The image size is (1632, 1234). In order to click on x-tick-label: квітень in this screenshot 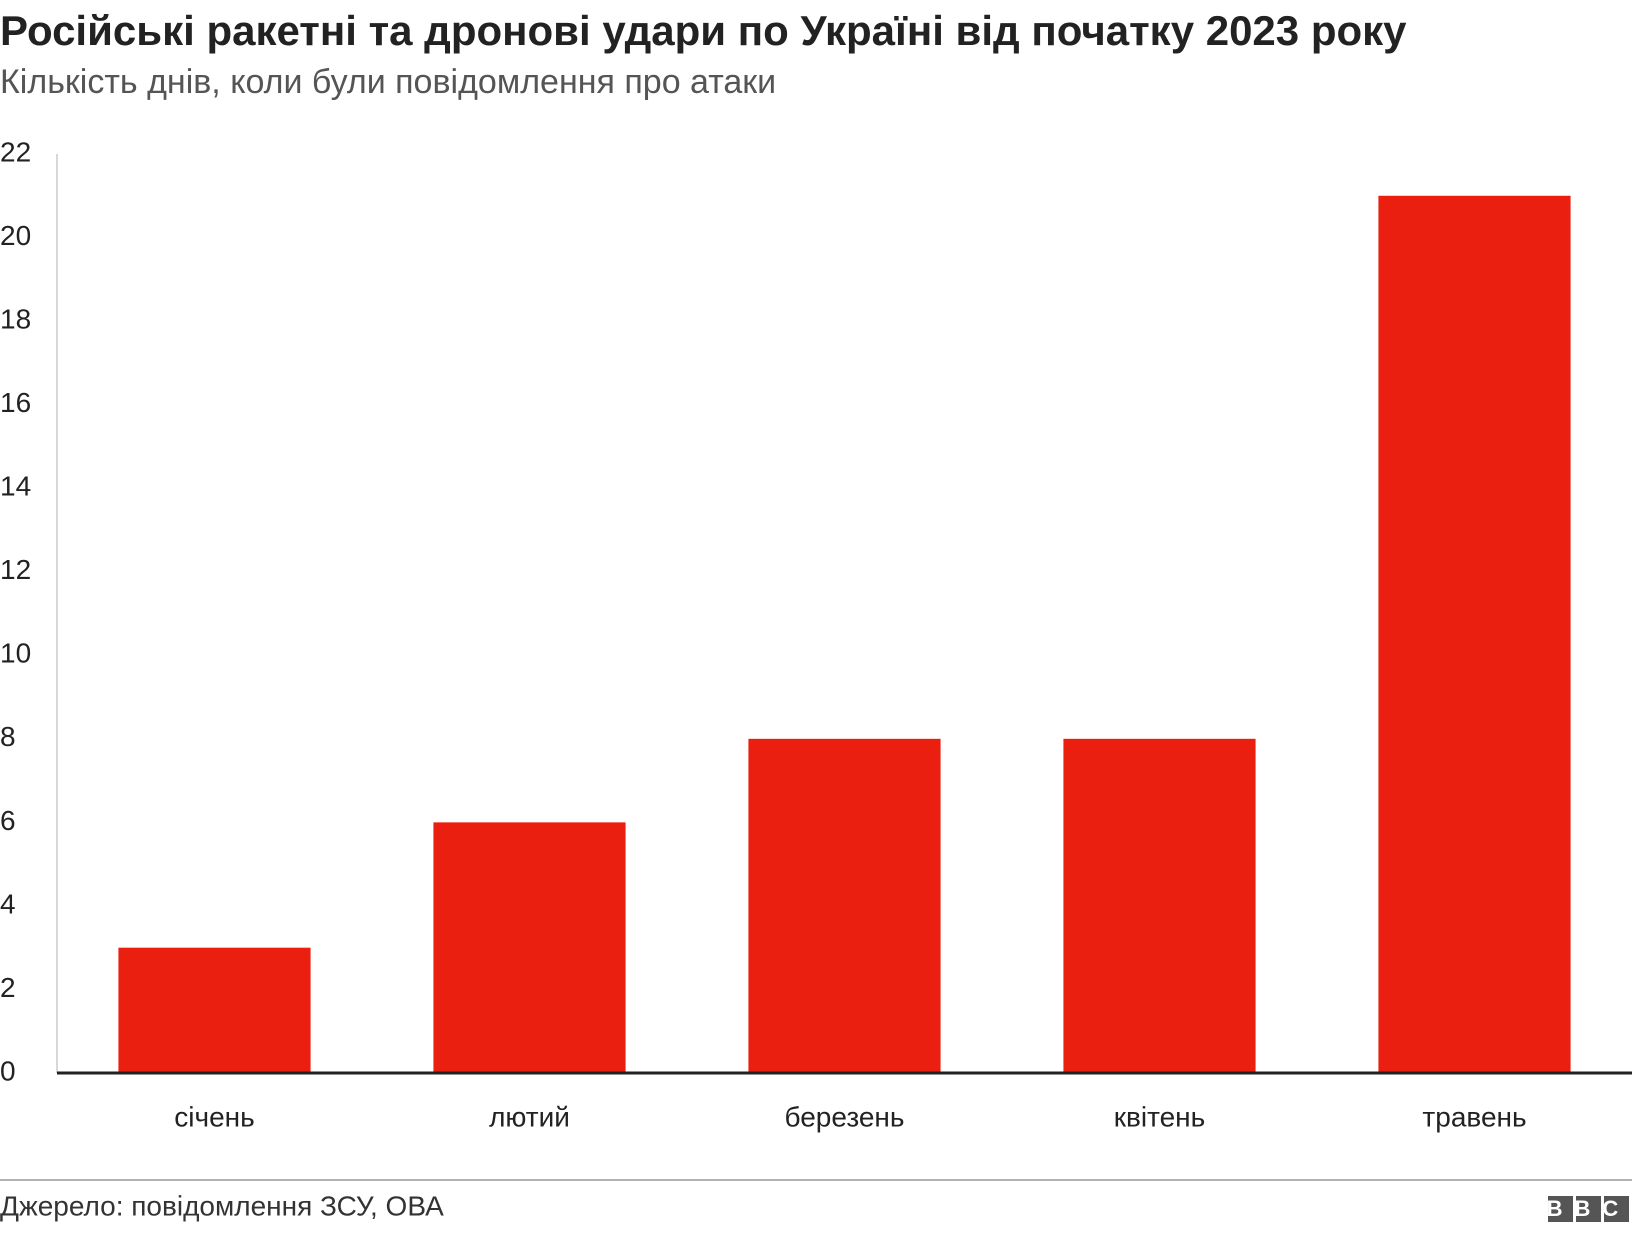, I will do `click(1159, 1116)`.